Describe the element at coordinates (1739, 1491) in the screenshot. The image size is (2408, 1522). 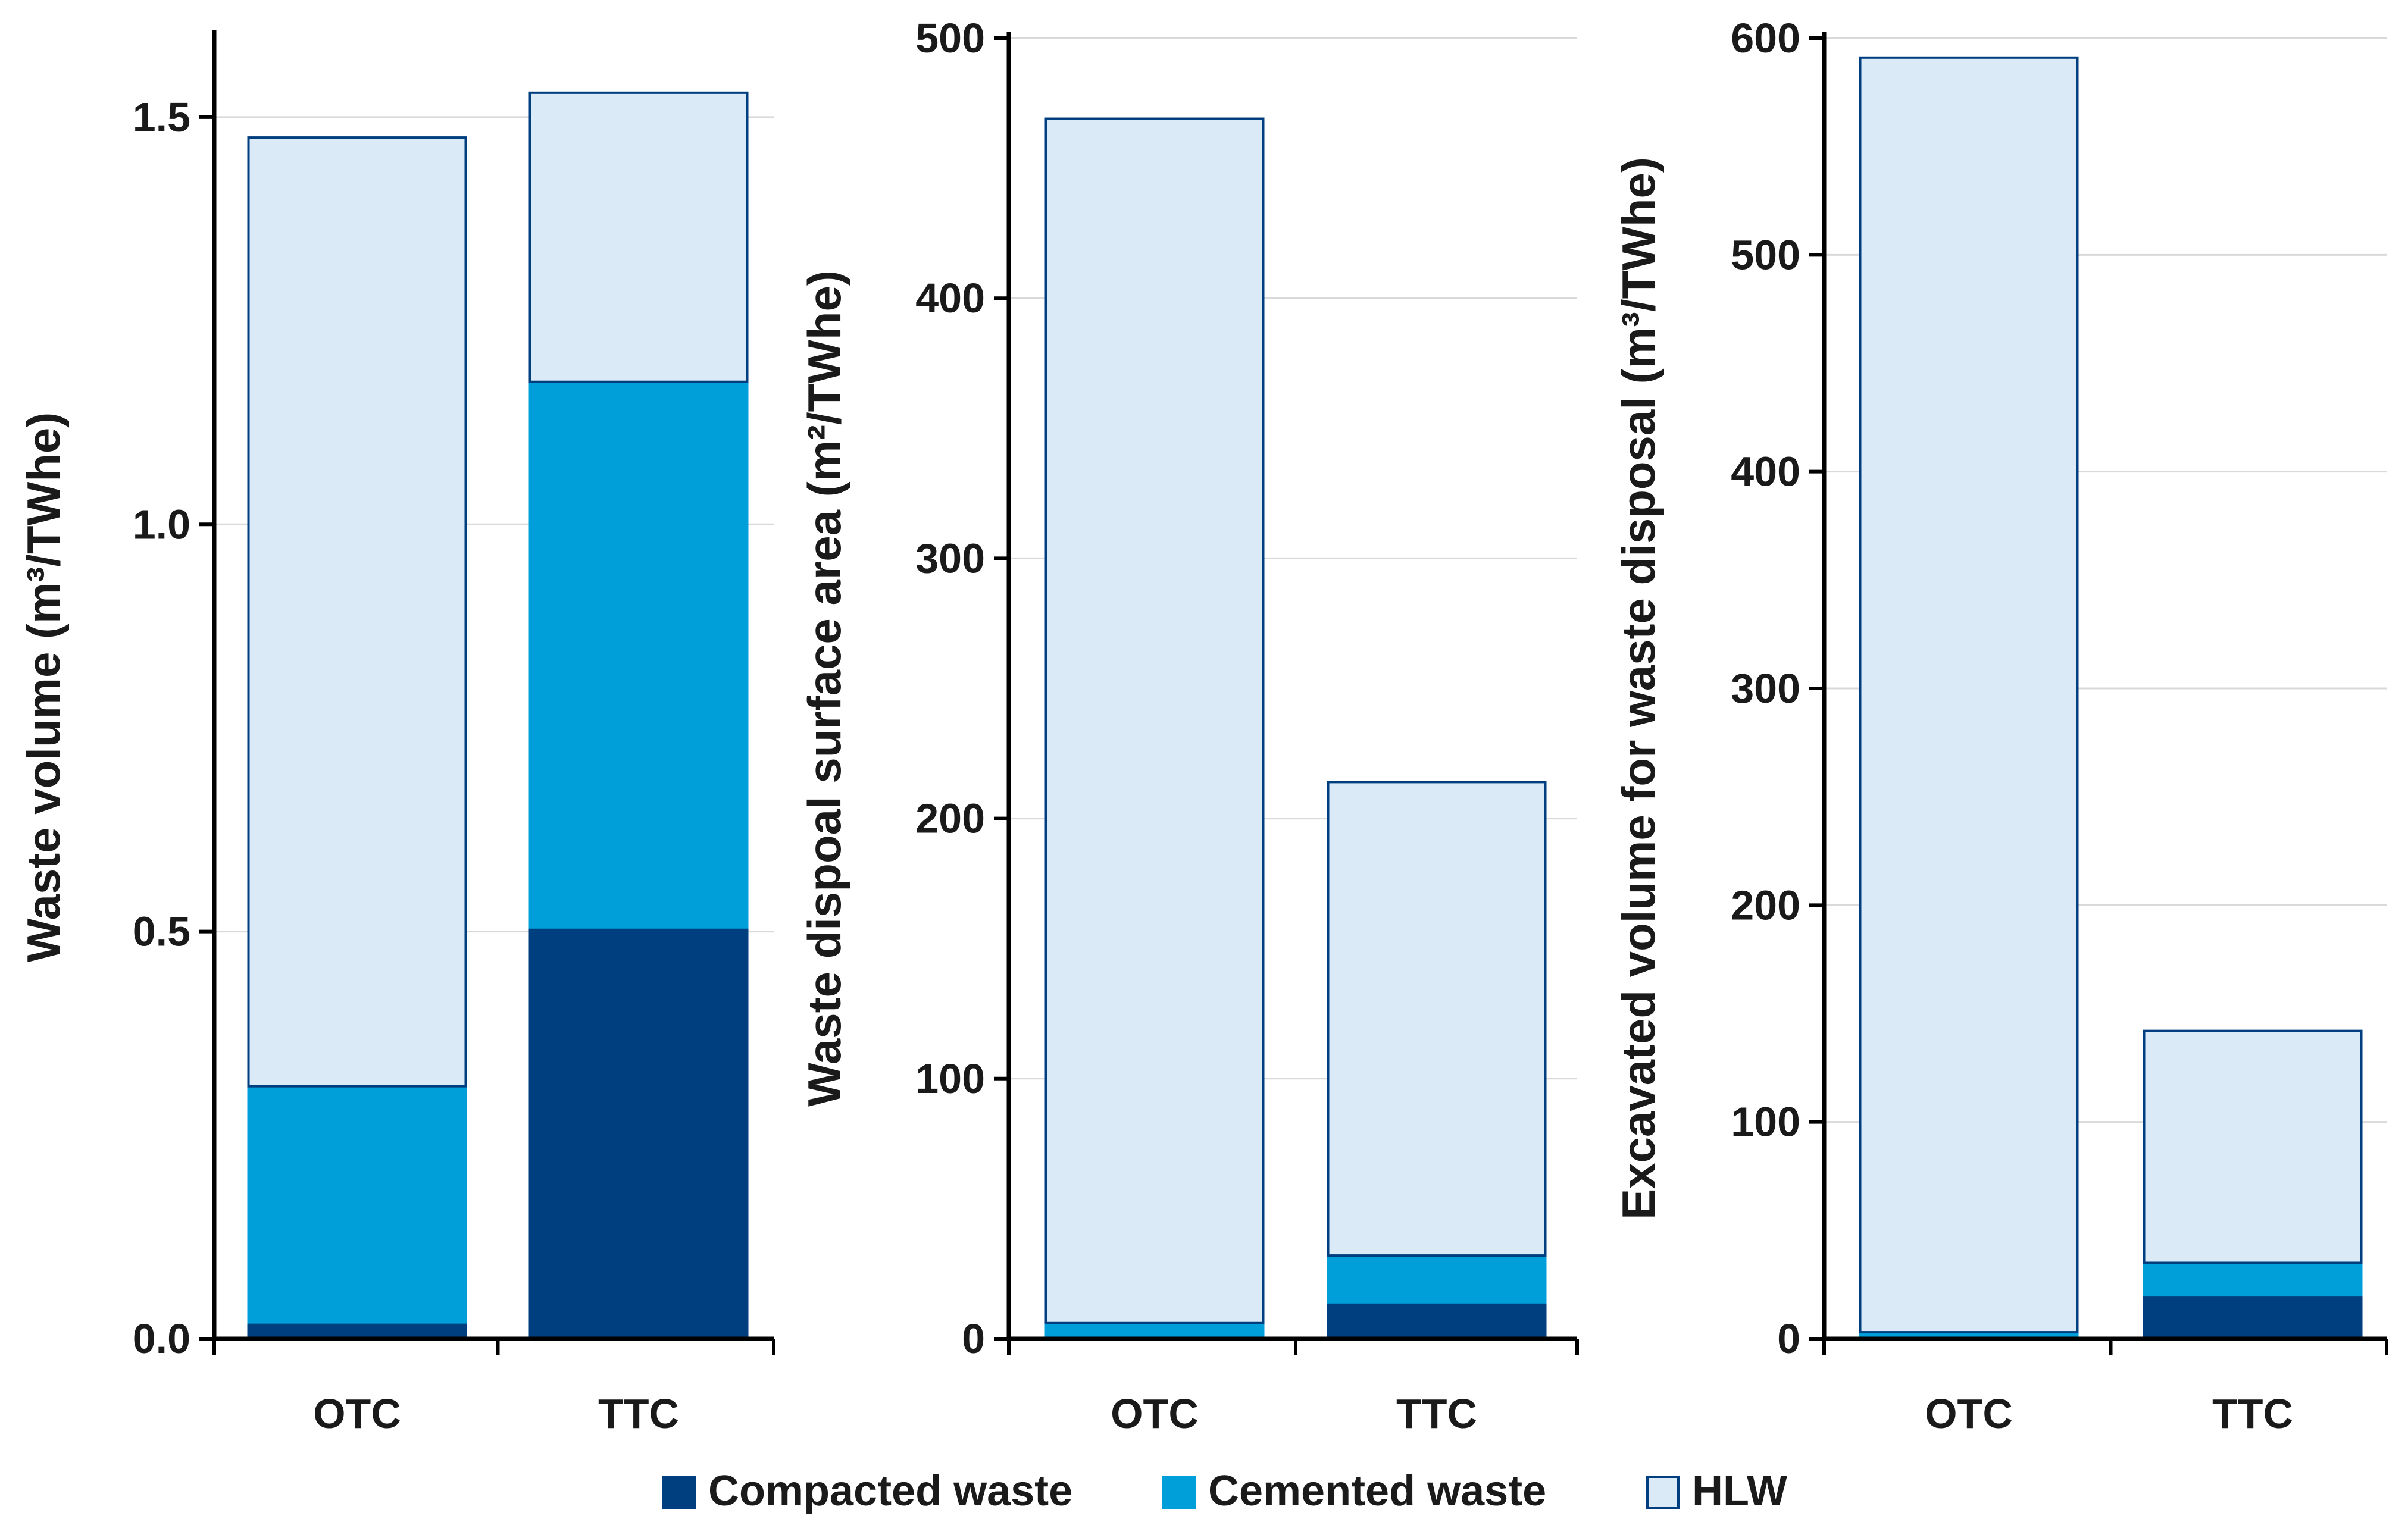
I see `legend-label: HLW` at that location.